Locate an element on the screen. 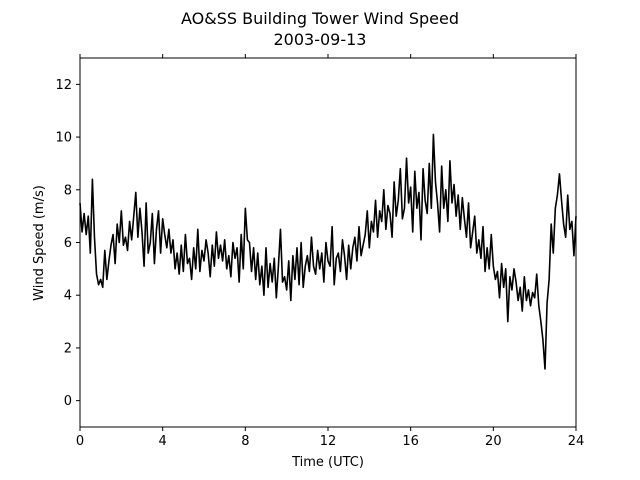 The width and height of the screenshot is (640, 480). chart-title: AO&SS Building Tower Wind Speed is located at coordinates (320, 18).